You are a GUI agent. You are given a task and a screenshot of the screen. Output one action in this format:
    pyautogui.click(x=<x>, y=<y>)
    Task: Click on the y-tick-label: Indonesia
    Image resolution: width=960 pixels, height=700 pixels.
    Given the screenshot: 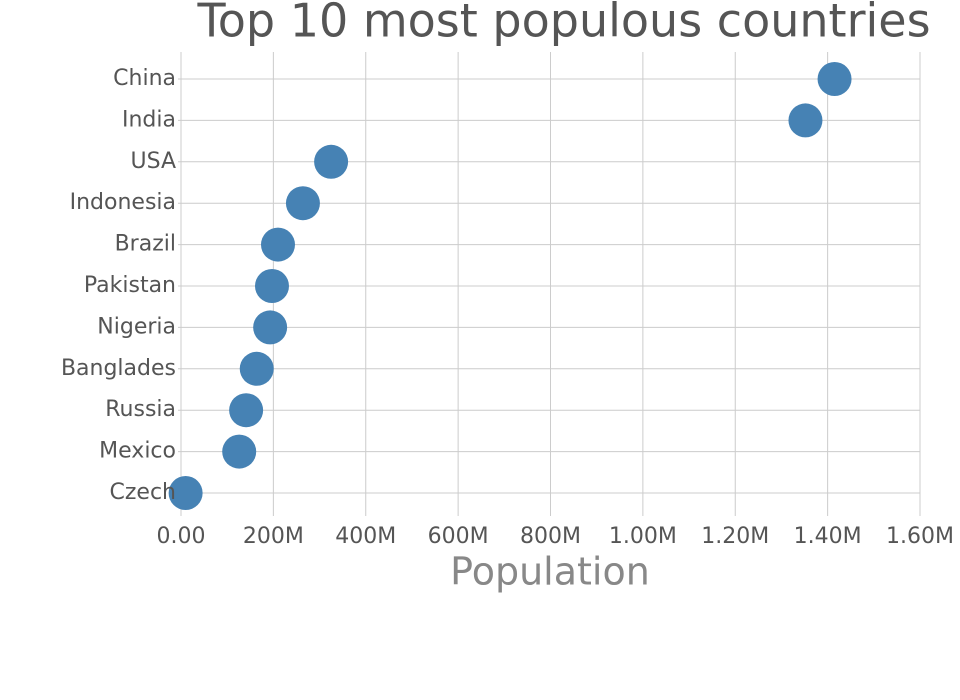 What is the action you would take?
    pyautogui.click(x=123, y=202)
    